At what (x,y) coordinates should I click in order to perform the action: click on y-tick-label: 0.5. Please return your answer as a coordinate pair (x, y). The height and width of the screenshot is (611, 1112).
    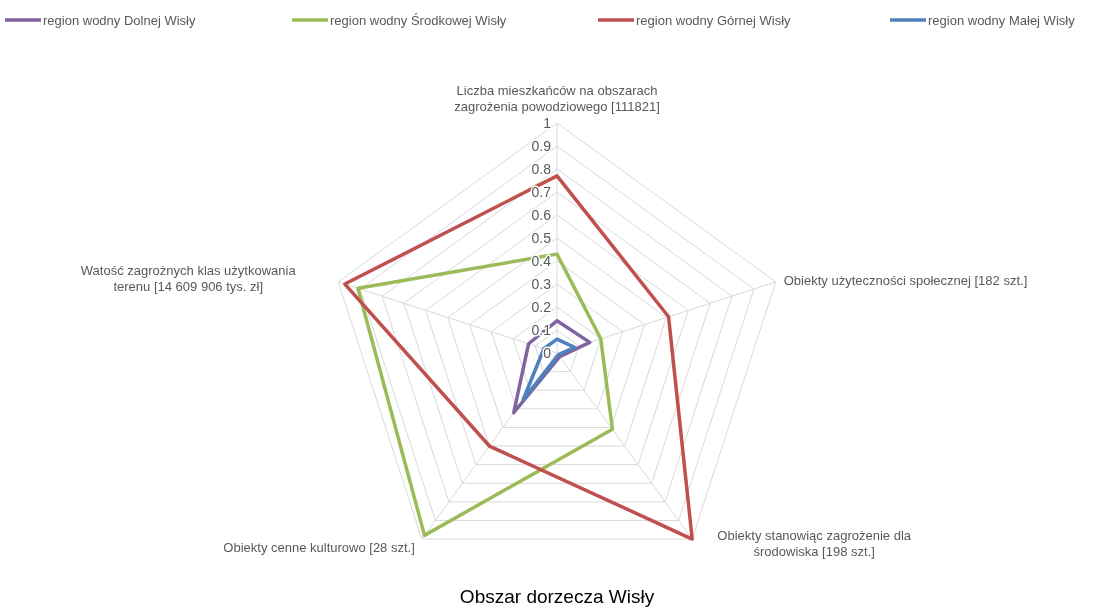
    Looking at the image, I should click on (541, 238).